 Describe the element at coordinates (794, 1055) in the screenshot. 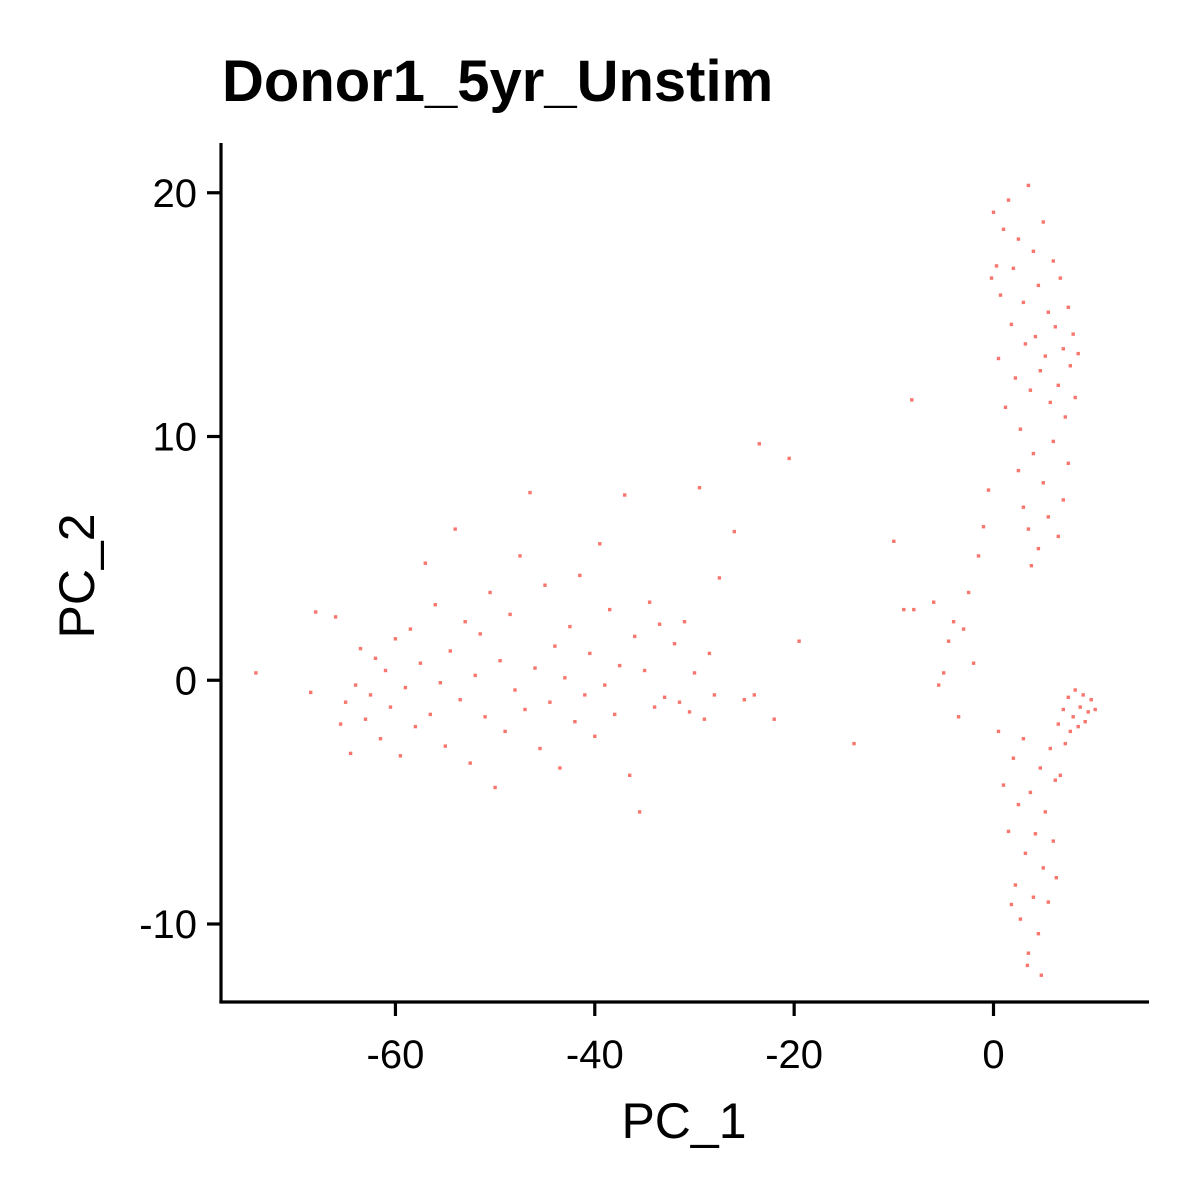

I see `x-tick-label: -20` at that location.